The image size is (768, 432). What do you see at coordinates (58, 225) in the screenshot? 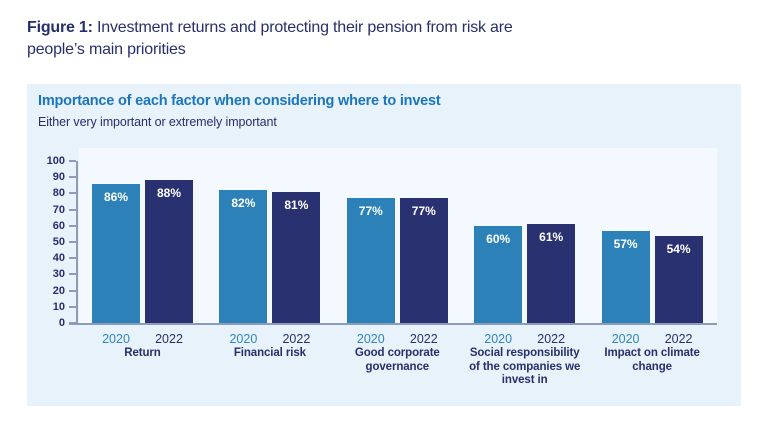
I see `y-tick-label: 60` at bounding box center [58, 225].